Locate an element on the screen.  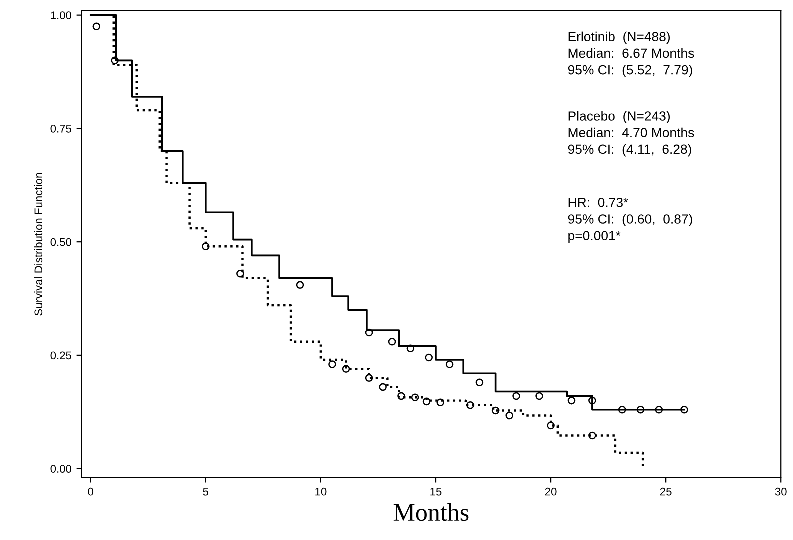
x-tick-label: 25 is located at coordinates (666, 492).